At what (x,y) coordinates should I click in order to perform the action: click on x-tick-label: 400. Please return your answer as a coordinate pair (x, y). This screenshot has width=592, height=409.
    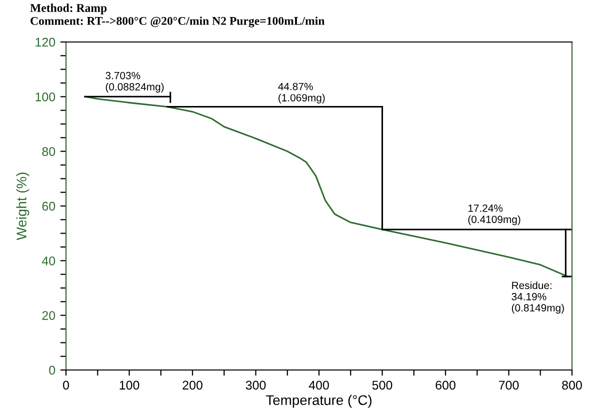
    Looking at the image, I should click on (318, 385).